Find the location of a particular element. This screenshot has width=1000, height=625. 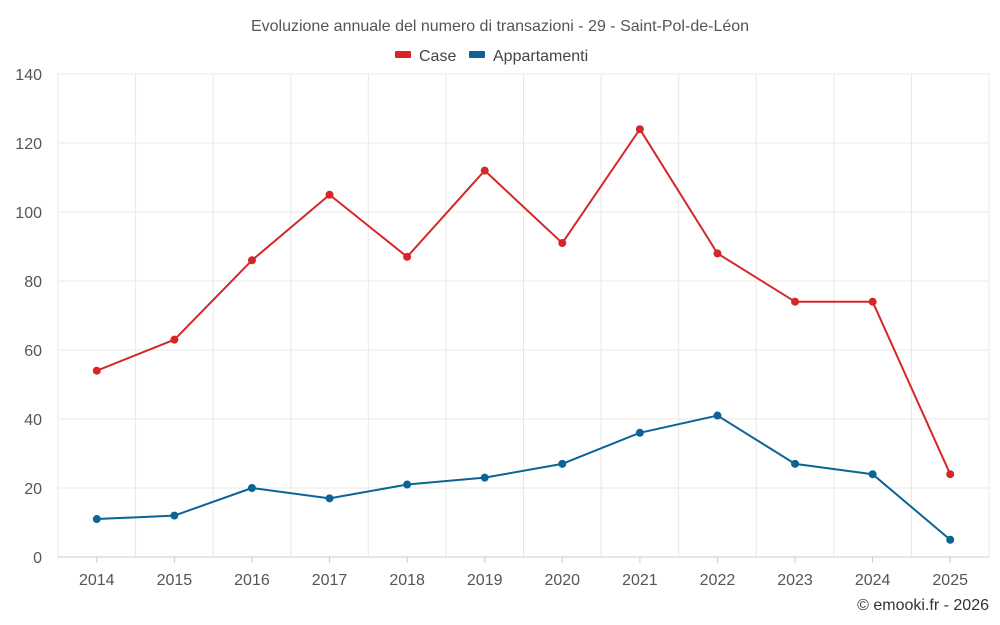

legend-item-case: Case is located at coordinates (425, 56).